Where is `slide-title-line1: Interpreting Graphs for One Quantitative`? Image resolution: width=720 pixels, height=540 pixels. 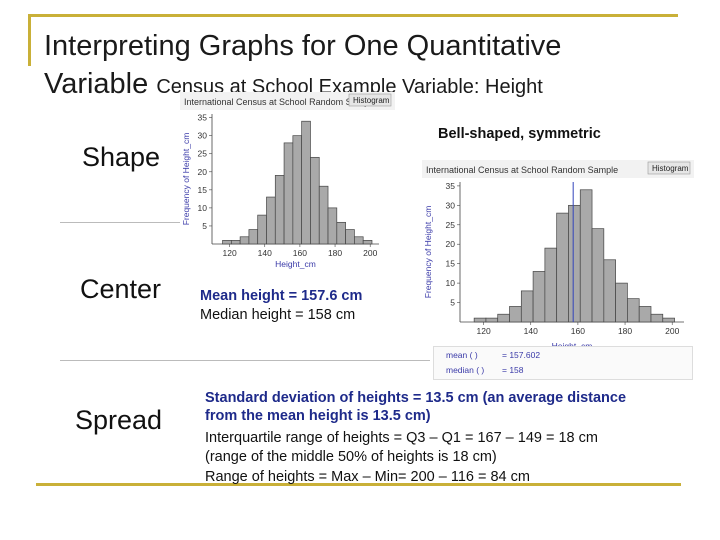
slide-title-line1: Interpreting Graphs for One Quantitative is located at coordinates (303, 46).